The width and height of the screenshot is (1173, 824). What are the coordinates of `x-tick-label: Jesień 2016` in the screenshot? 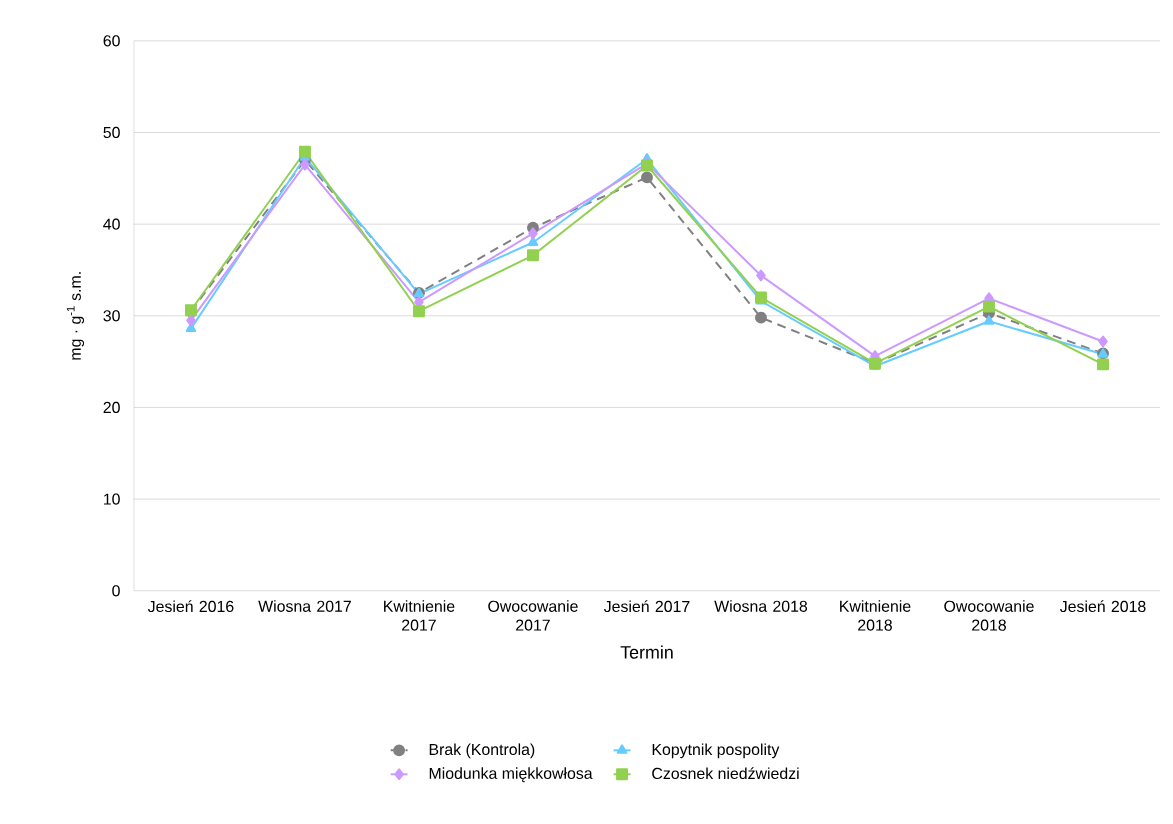 It's located at (190, 606).